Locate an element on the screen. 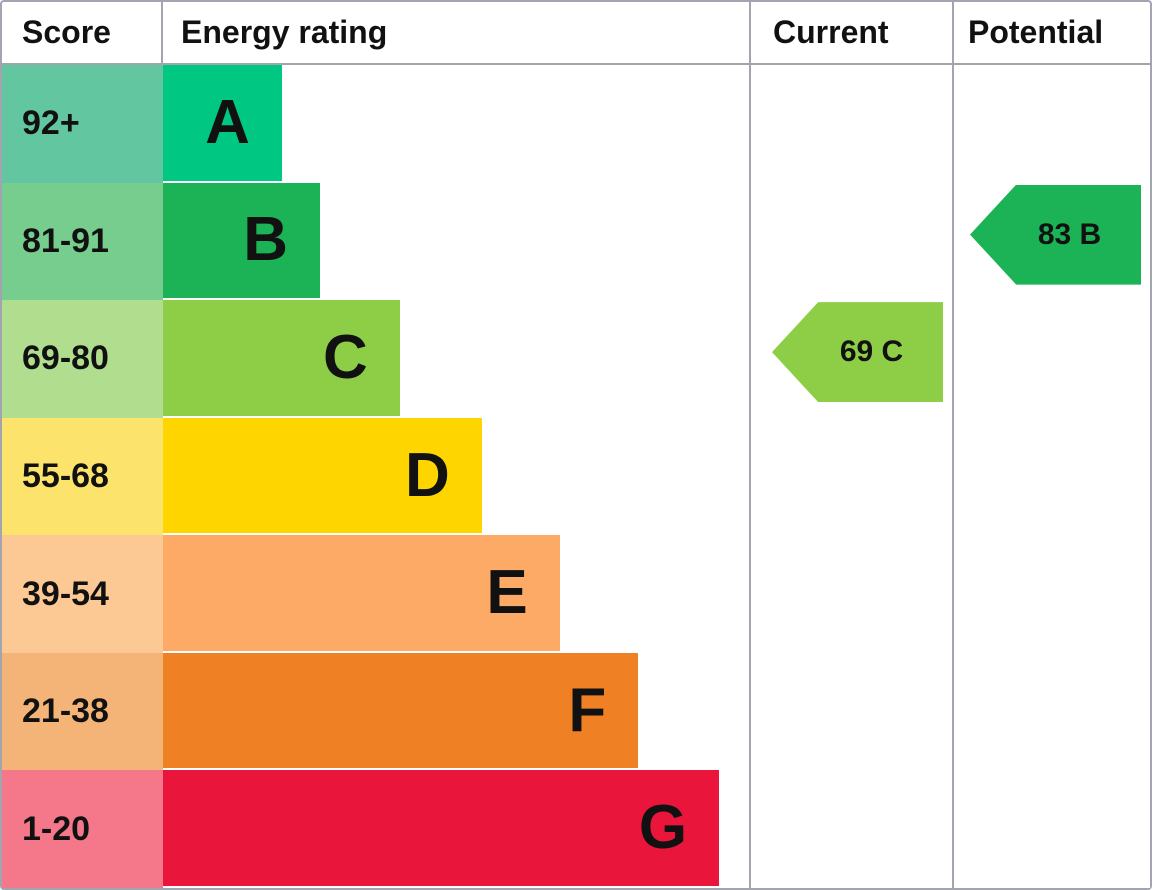  score-cell: 55-68 is located at coordinates (82, 476).